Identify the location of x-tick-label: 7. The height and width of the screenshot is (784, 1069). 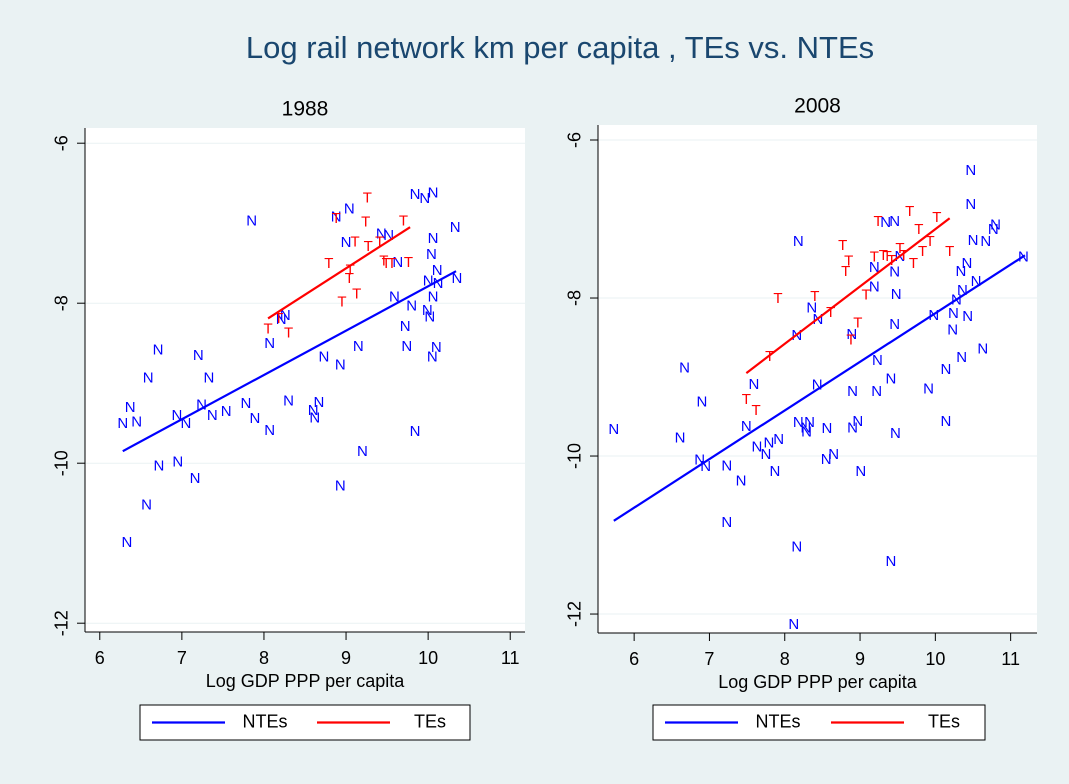
(709, 659).